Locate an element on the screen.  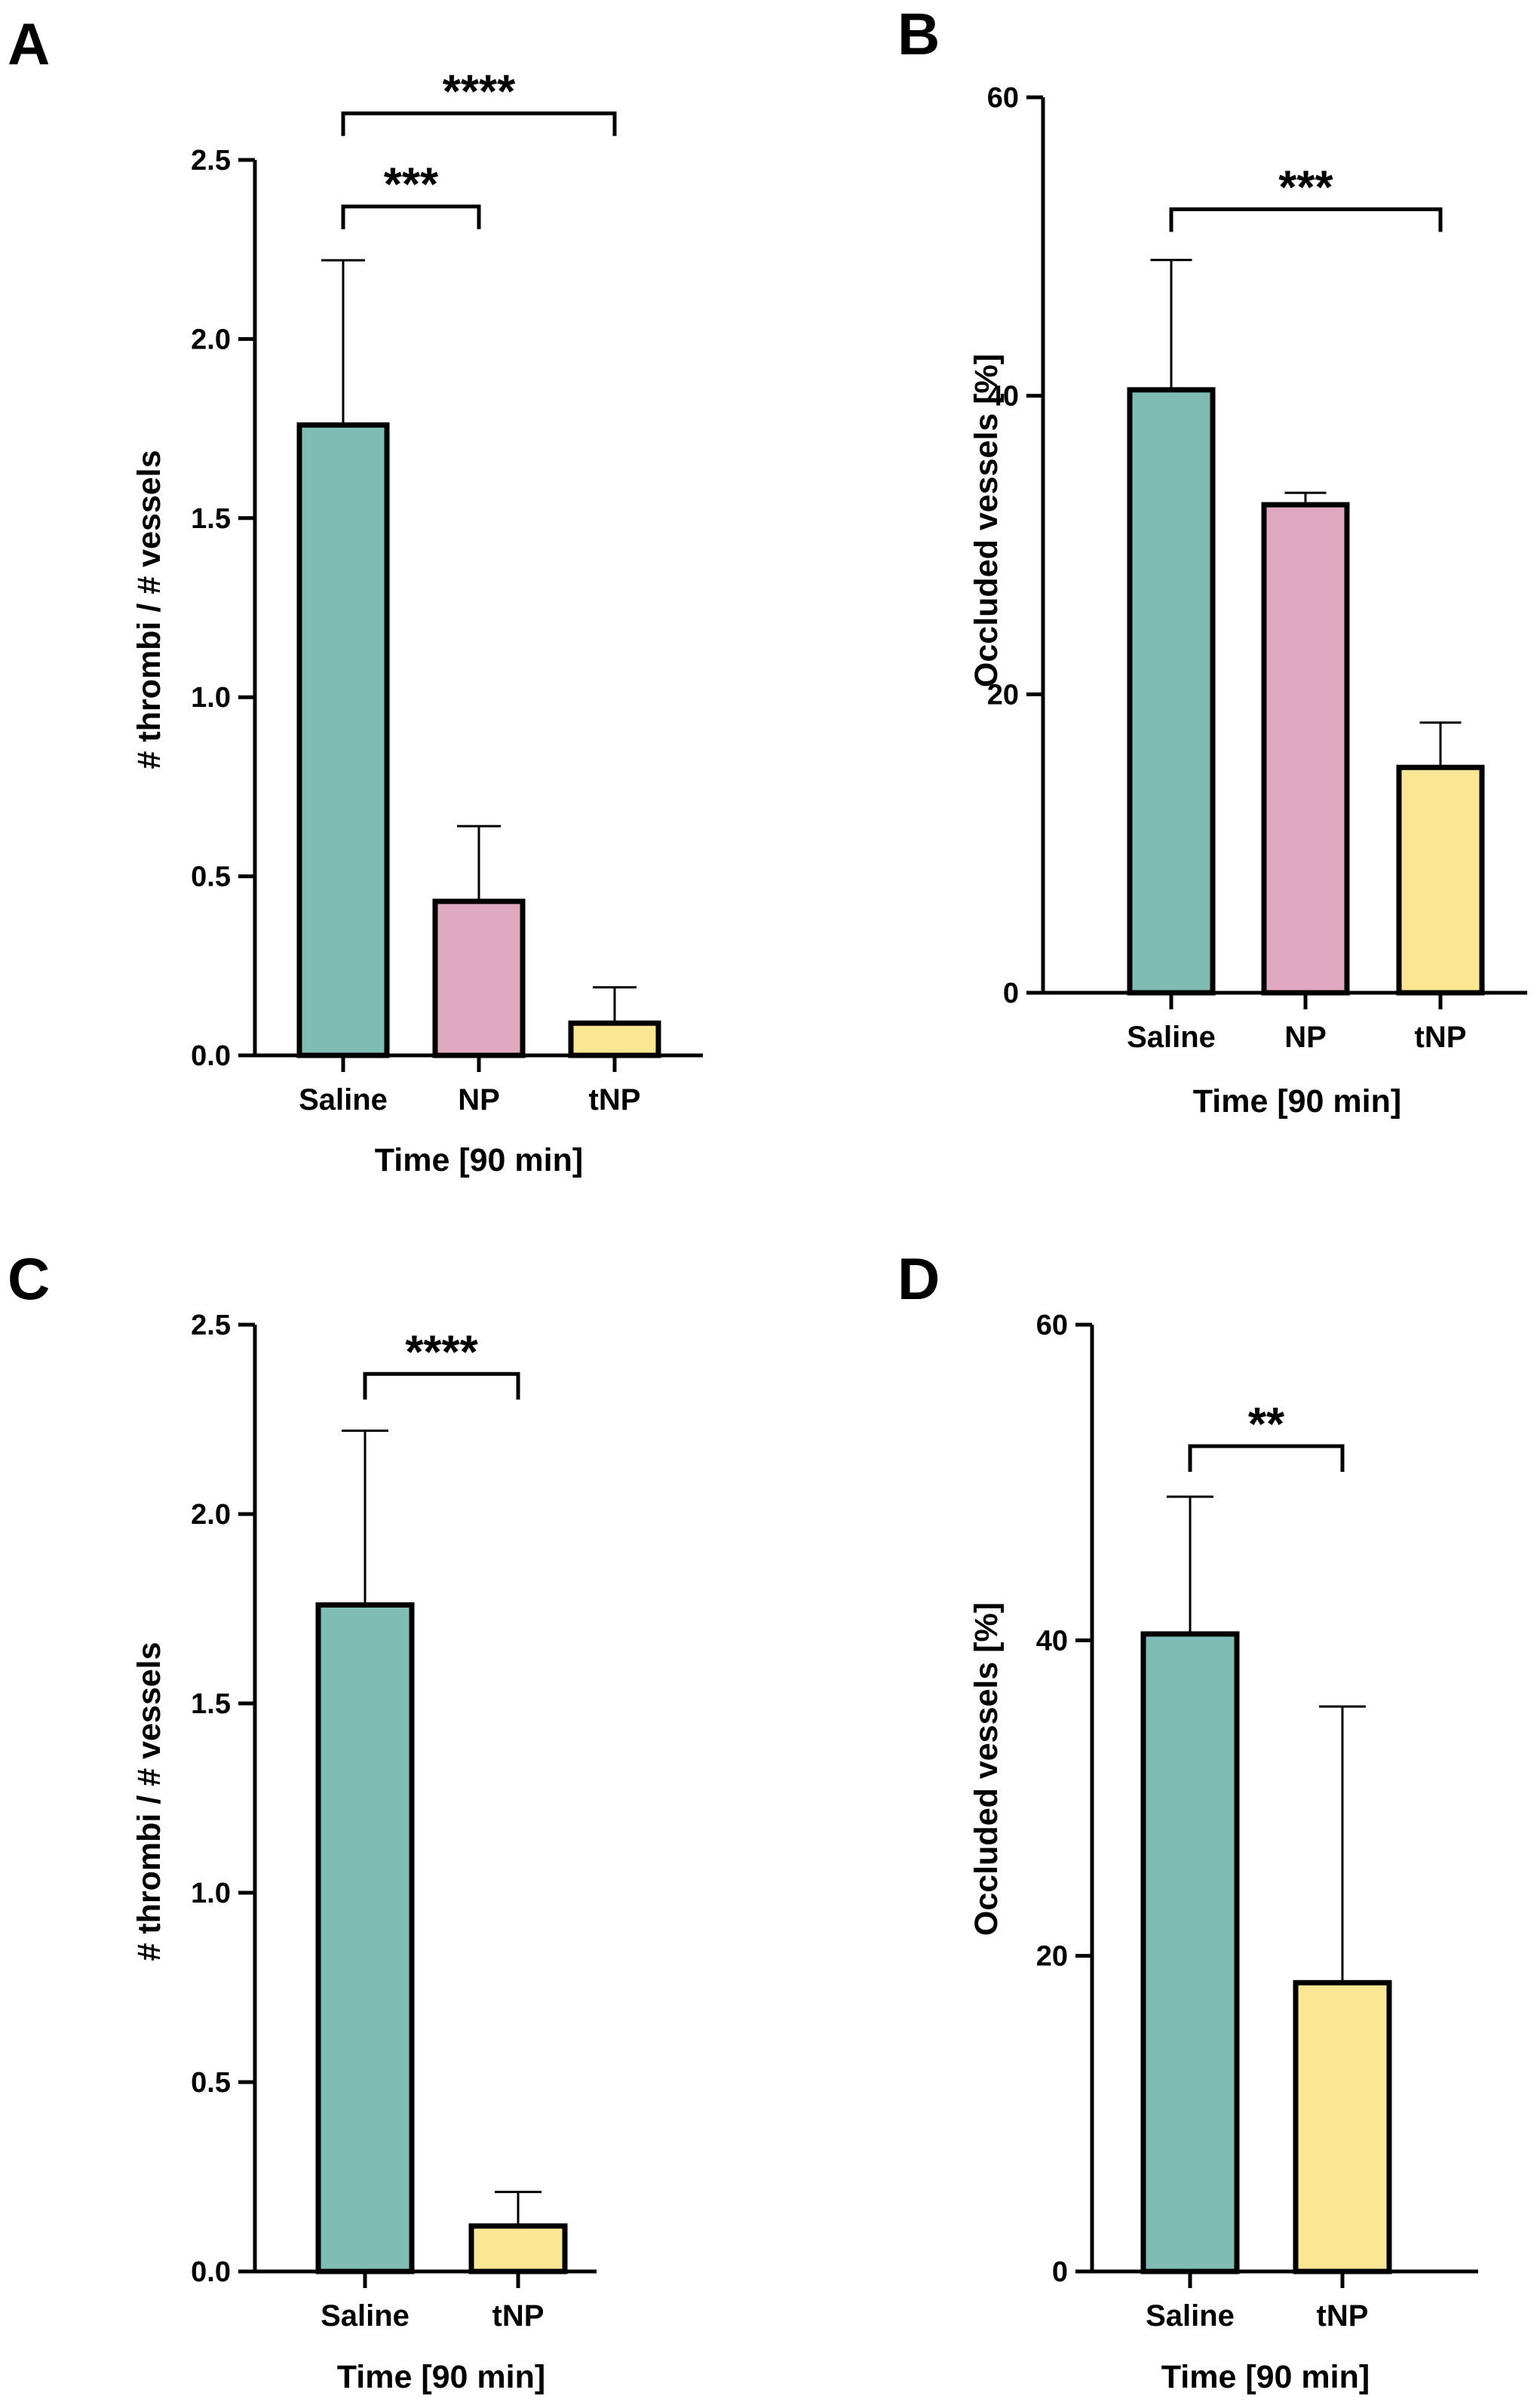
significance-brackets: *** is located at coordinates (1306, 196).